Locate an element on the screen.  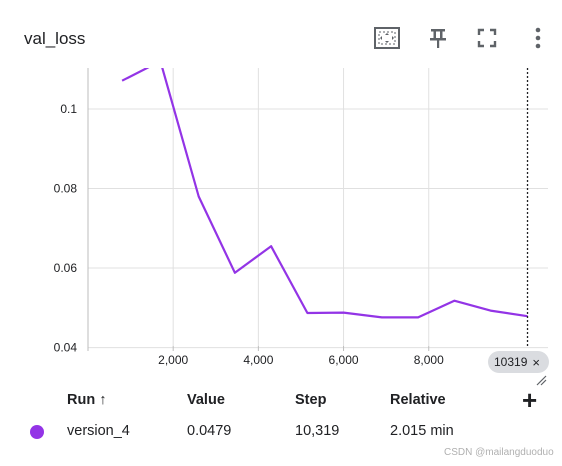
pin-icon is located at coordinates (438, 38).